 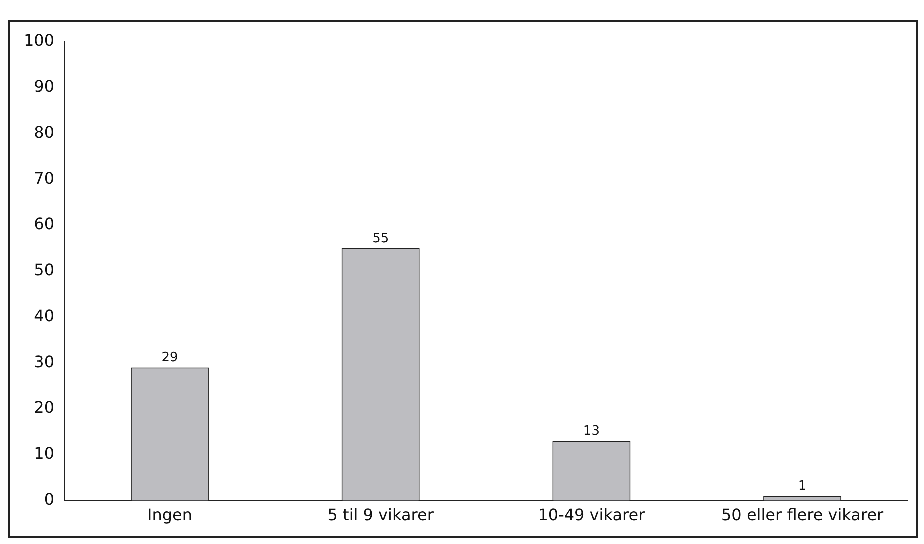 What do you see at coordinates (44, 132) in the screenshot?
I see `y-tick-label: 80` at bounding box center [44, 132].